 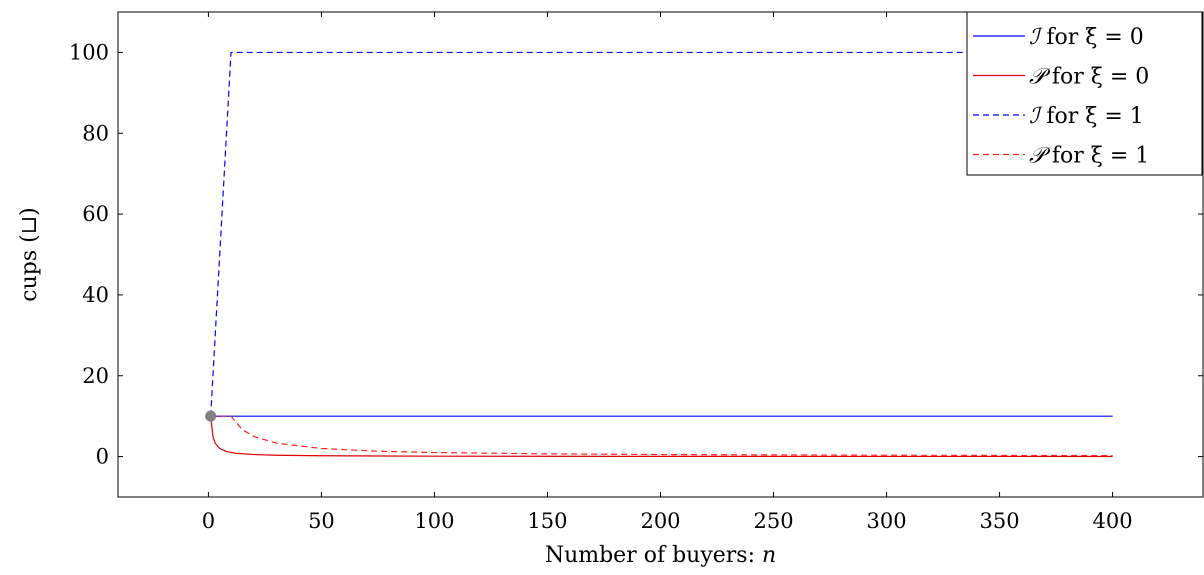 What do you see at coordinates (1000, 521) in the screenshot?
I see `x-tick-label-350: 350` at bounding box center [1000, 521].